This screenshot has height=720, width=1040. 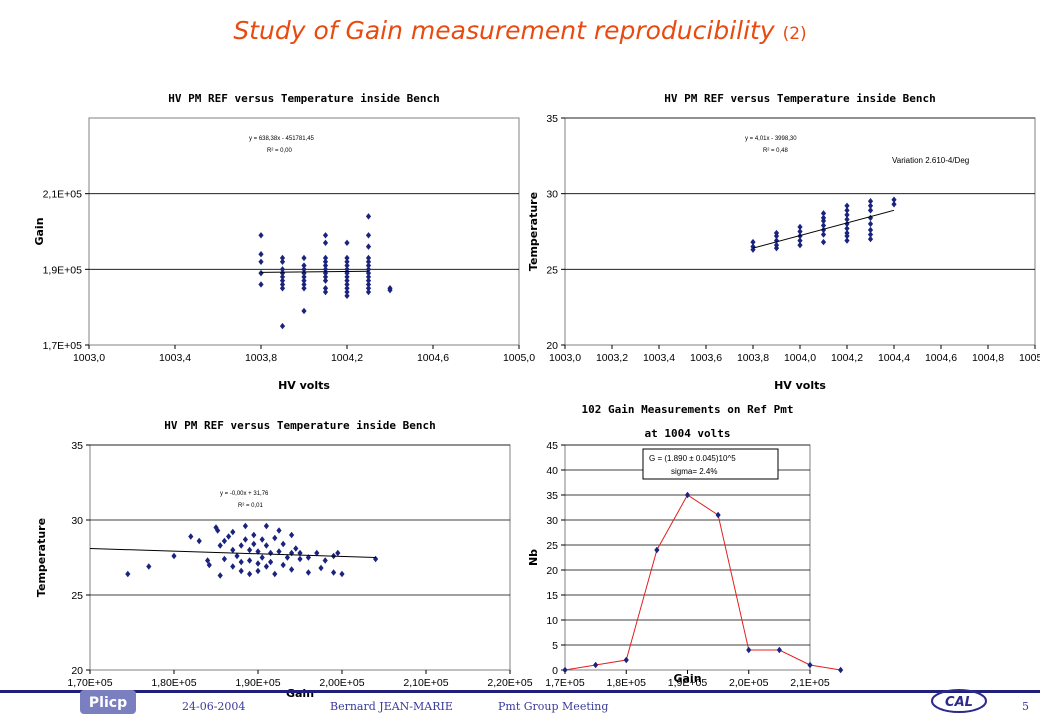 What do you see at coordinates (702, 582) in the screenshot?
I see `series-line` at bounding box center [702, 582].